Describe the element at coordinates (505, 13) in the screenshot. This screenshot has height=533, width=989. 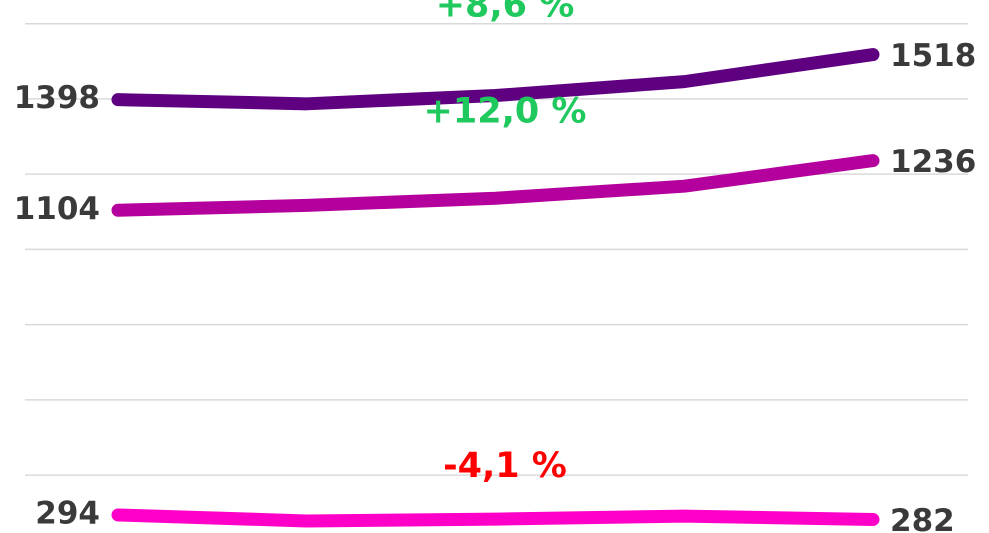
I see `change-annotation: +8,6 %` at that location.